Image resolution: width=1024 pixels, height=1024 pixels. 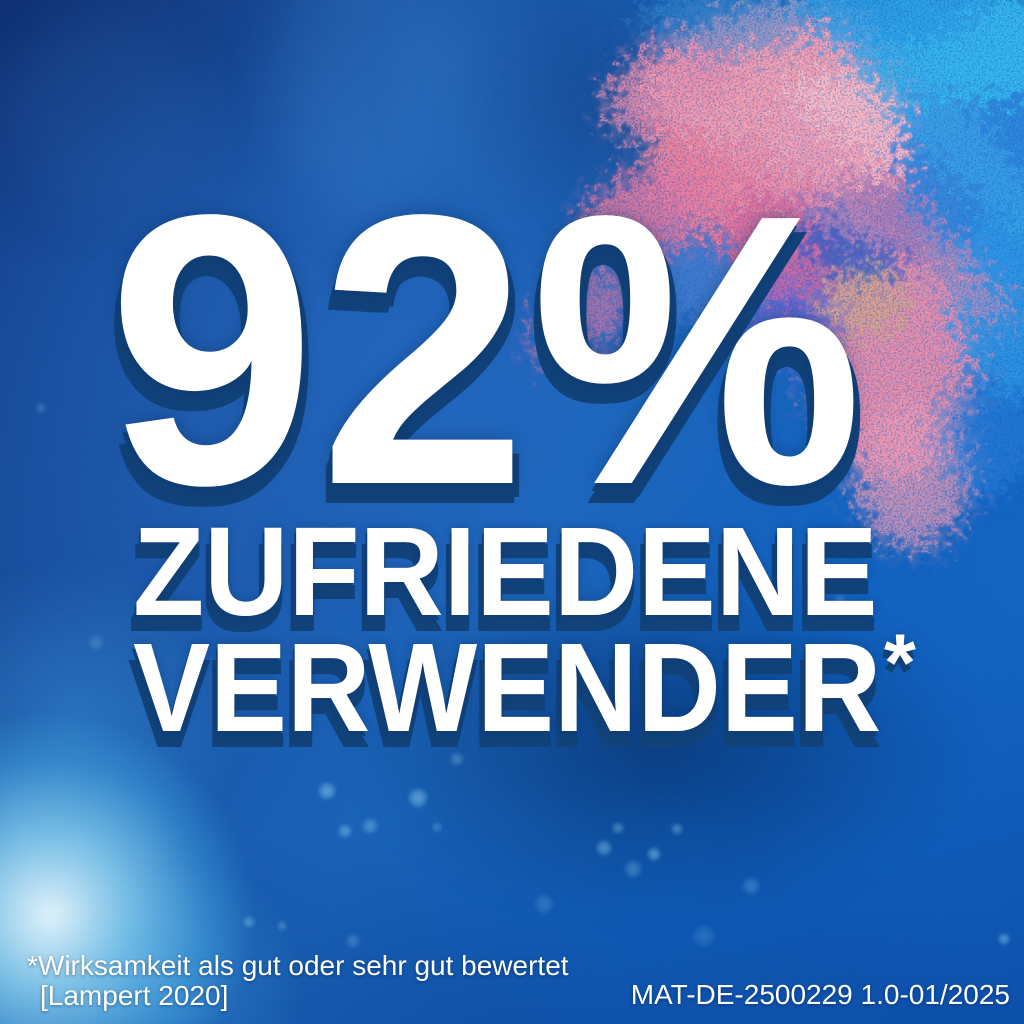 What do you see at coordinates (105, 115) in the screenshot?
I see `background-bokeh-large` at bounding box center [105, 115].